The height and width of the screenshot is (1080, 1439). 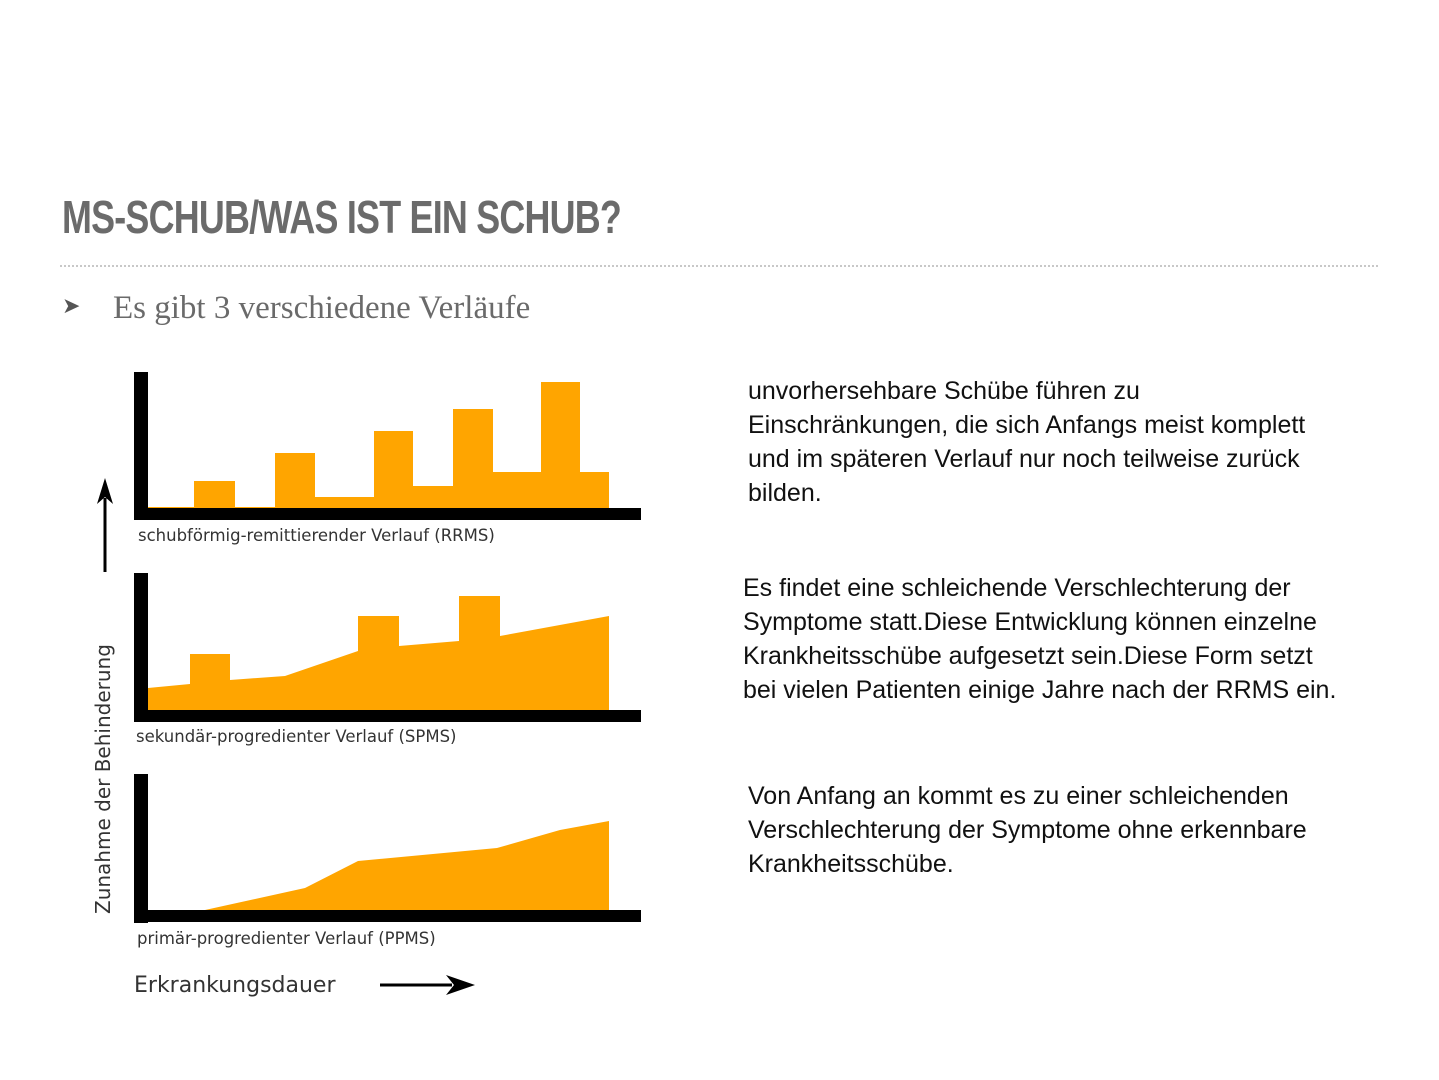 What do you see at coordinates (105, 525) in the screenshot?
I see `y-axis-arrow-icon` at bounding box center [105, 525].